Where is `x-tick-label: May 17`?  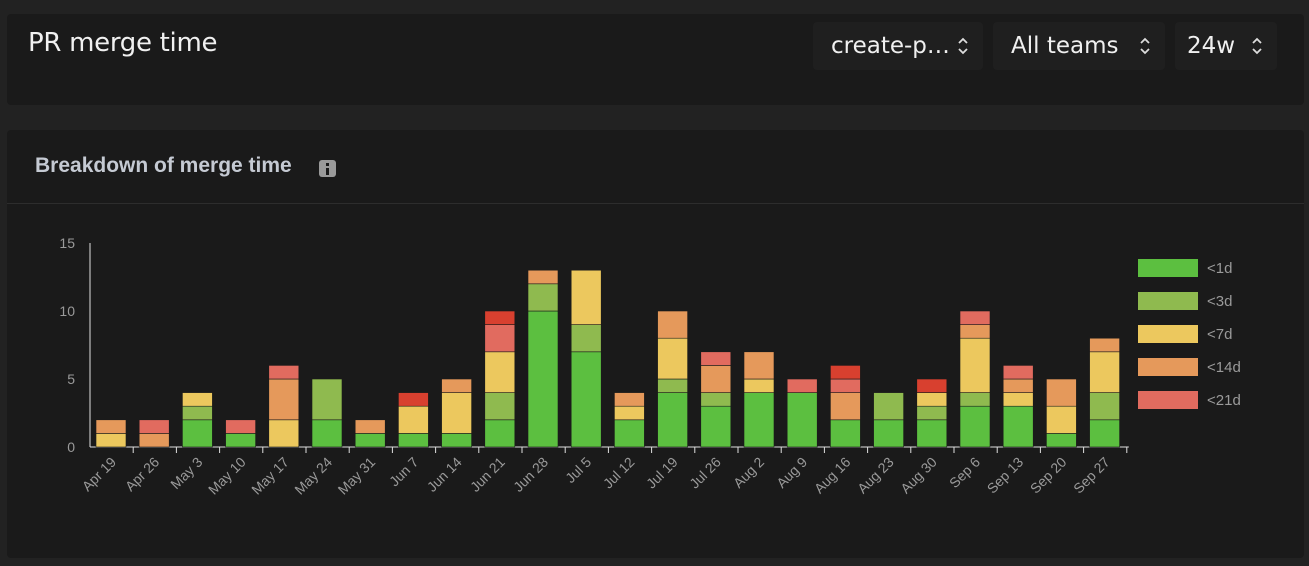 x-tick-label: May 17 is located at coordinates (270, 476).